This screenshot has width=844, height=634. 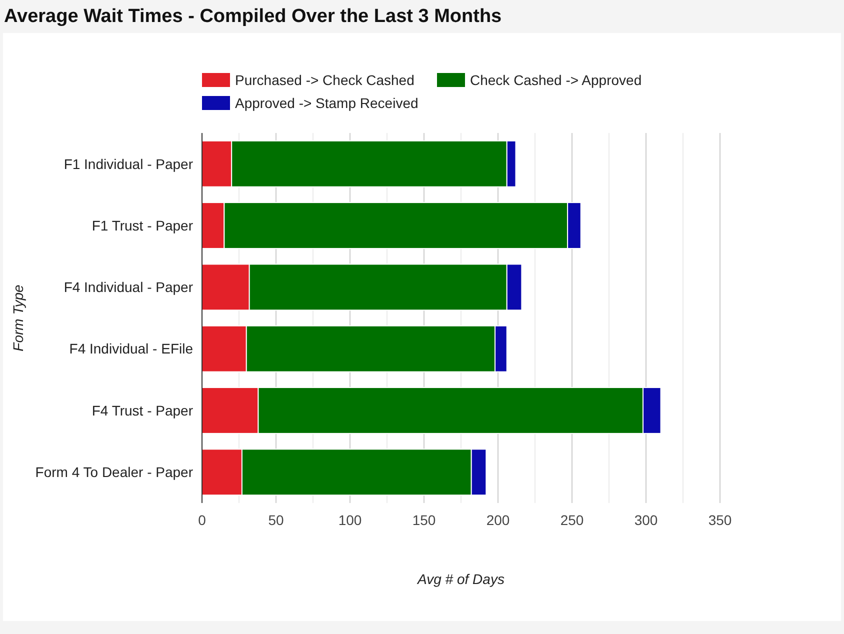 I want to click on x-tick-label: 100, so click(x=350, y=520).